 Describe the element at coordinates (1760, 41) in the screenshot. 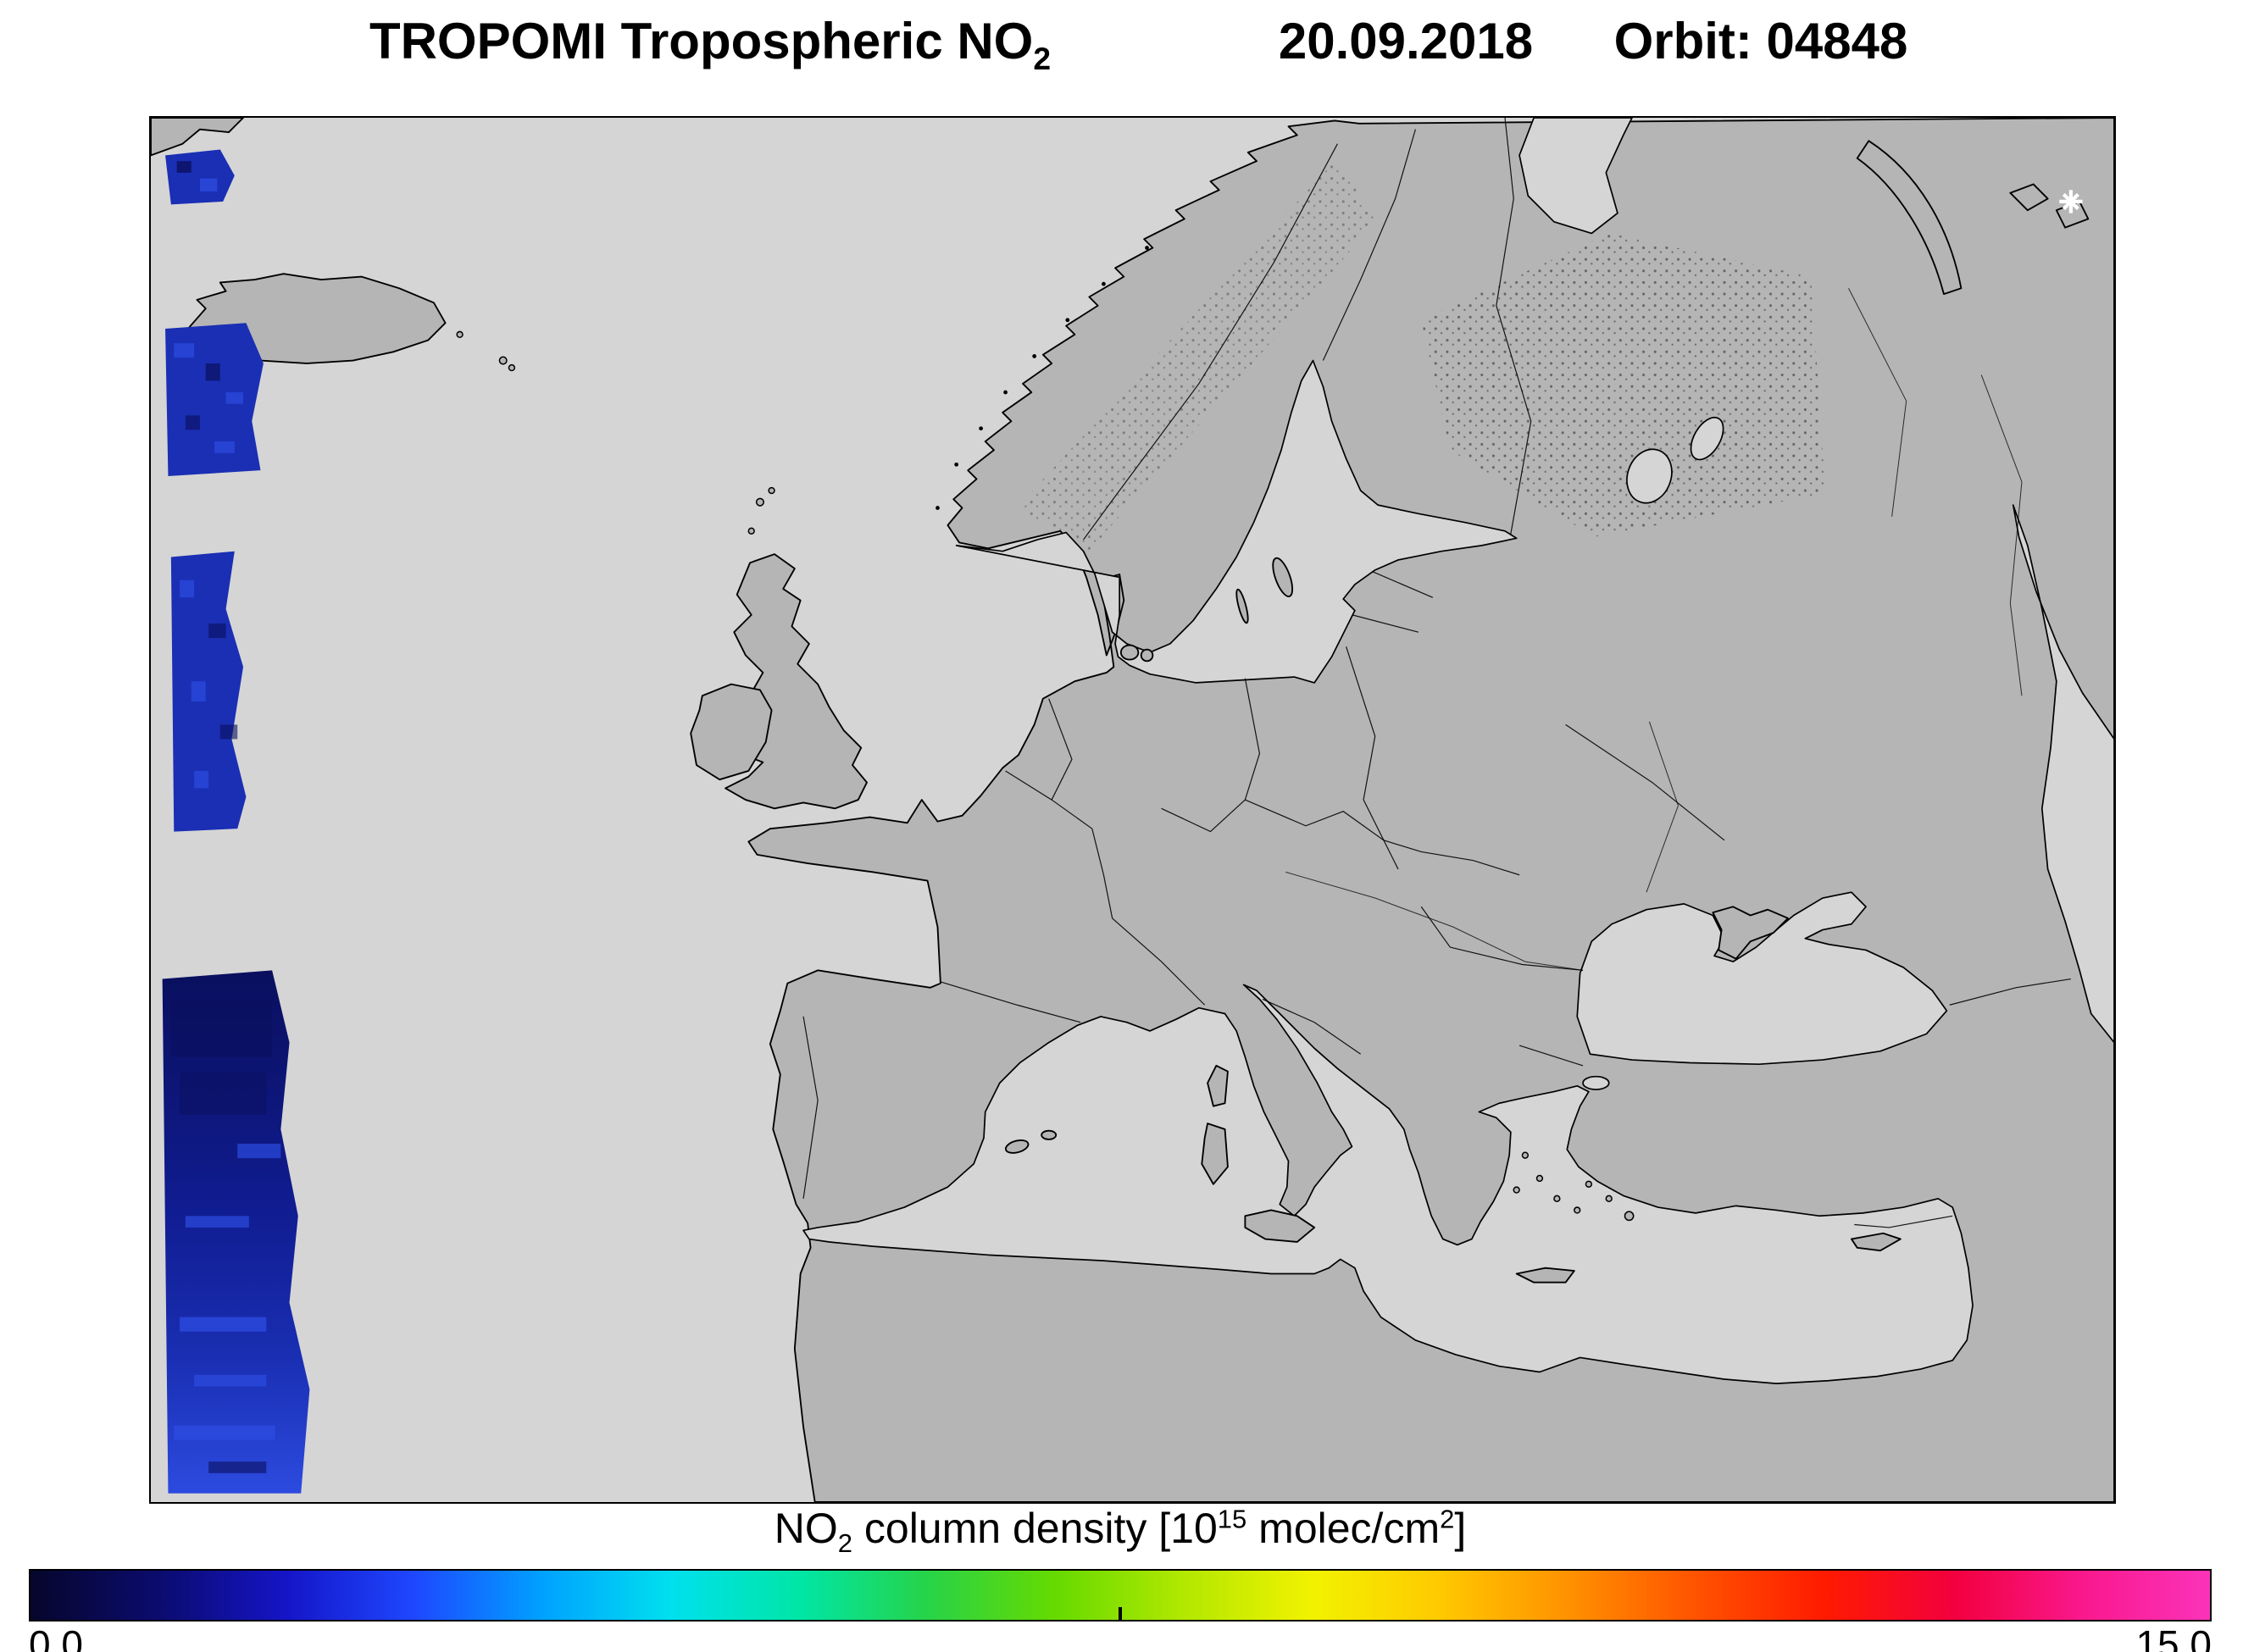

I see `orbit-number: Orbit: 04848` at that location.